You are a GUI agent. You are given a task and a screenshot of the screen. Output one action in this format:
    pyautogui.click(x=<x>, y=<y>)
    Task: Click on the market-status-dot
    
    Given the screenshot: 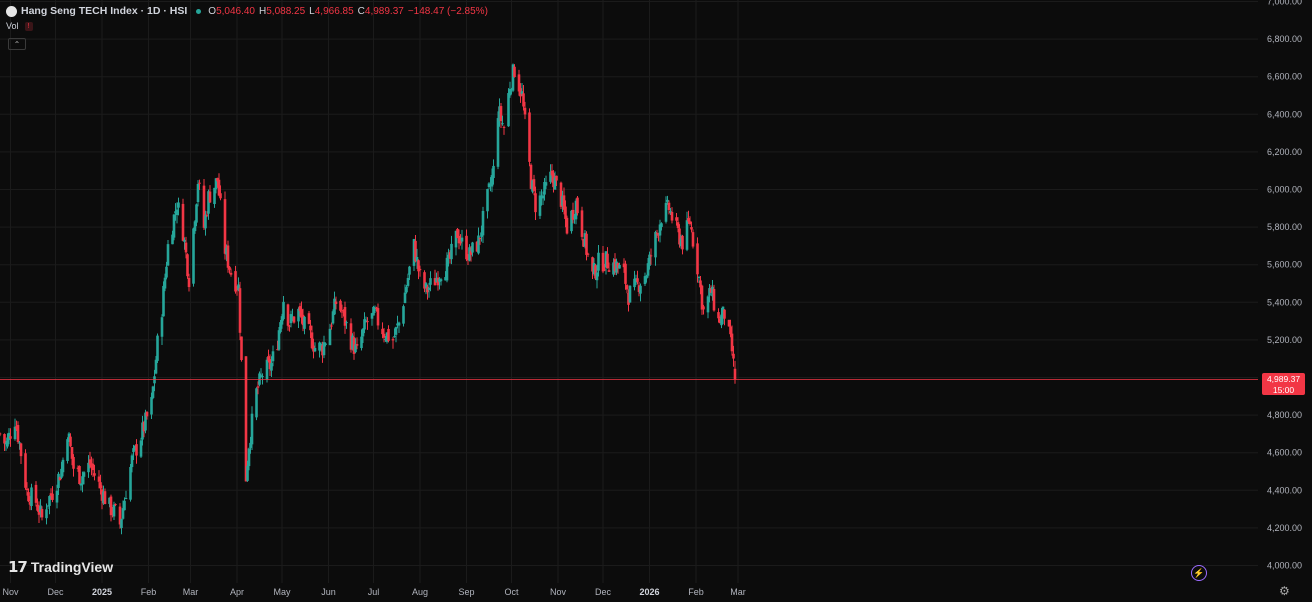 What is the action you would take?
    pyautogui.click(x=199, y=11)
    